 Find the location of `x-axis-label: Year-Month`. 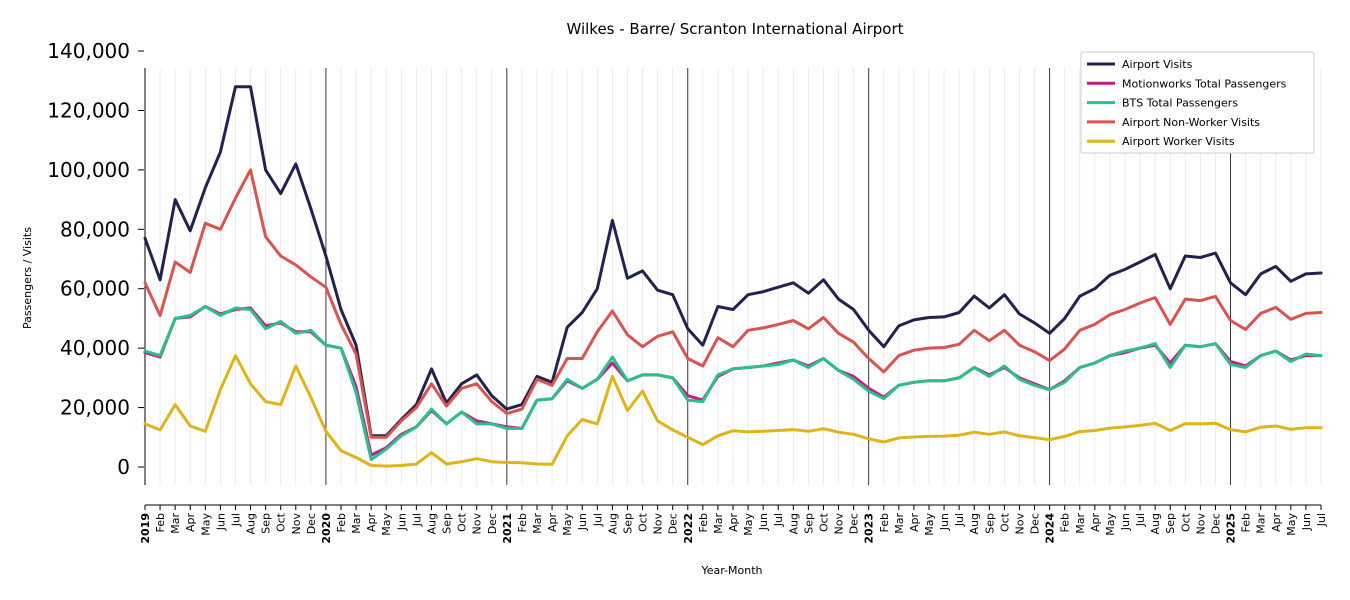

x-axis-label: Year-Month is located at coordinates (731, 570).